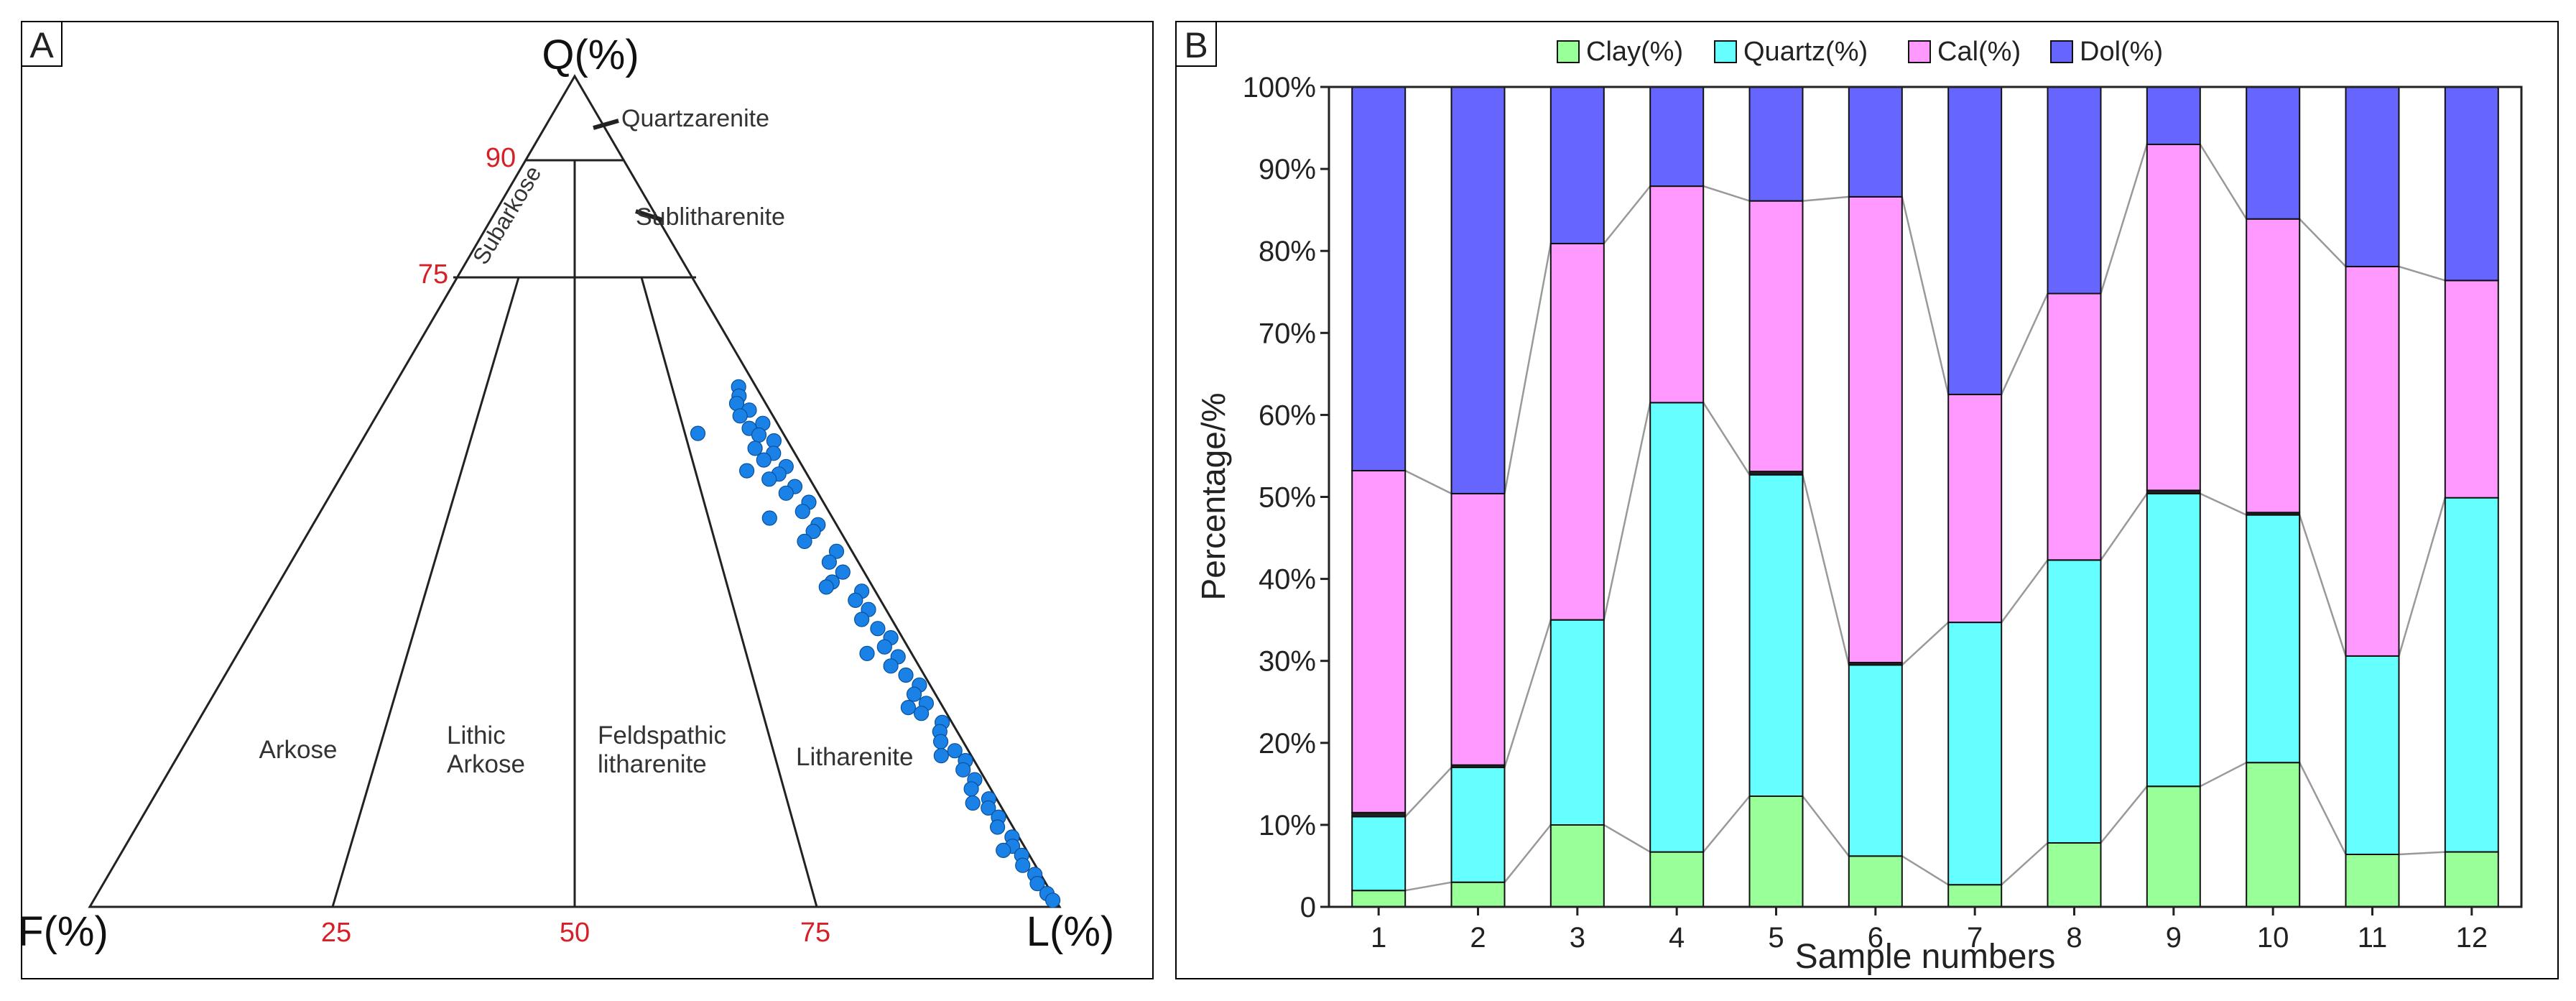  Describe the element at coordinates (1929, 931) in the screenshot. I see `x-axis-ticks: 1 2 3 4 5 6 7 8 9 10 11 12` at that location.